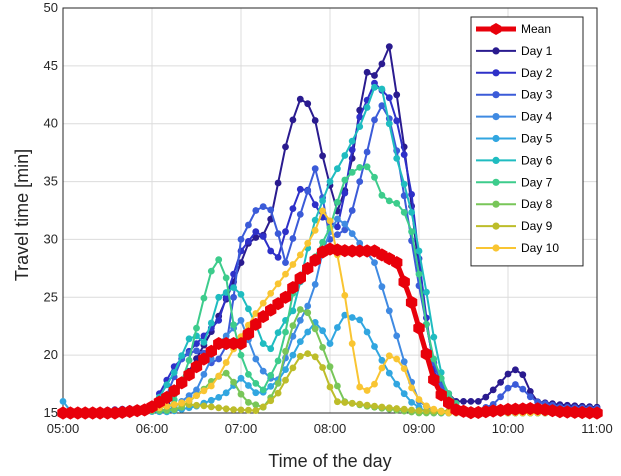 This screenshot has width=621, height=476. I want to click on legend-item: Day 7, so click(514, 182).